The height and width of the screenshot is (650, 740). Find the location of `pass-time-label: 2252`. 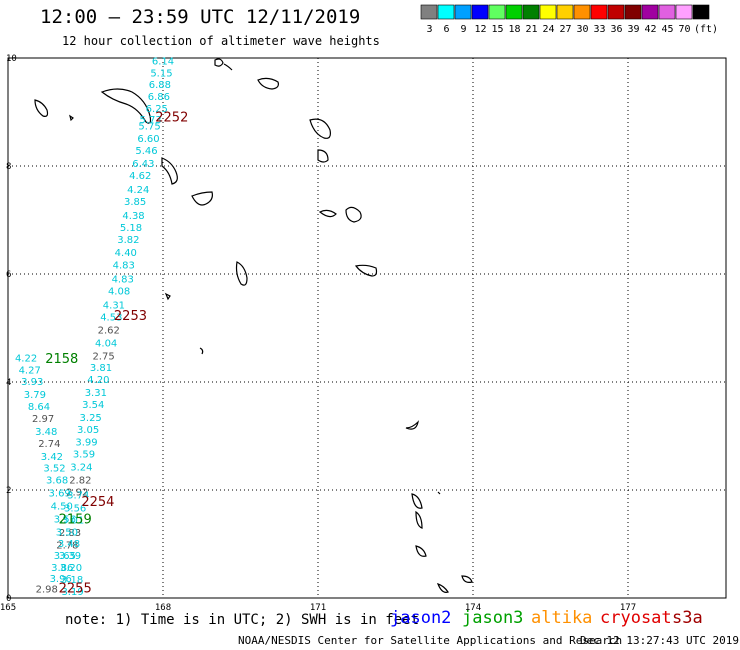

pass-time-label: 2252 is located at coordinates (171, 118).